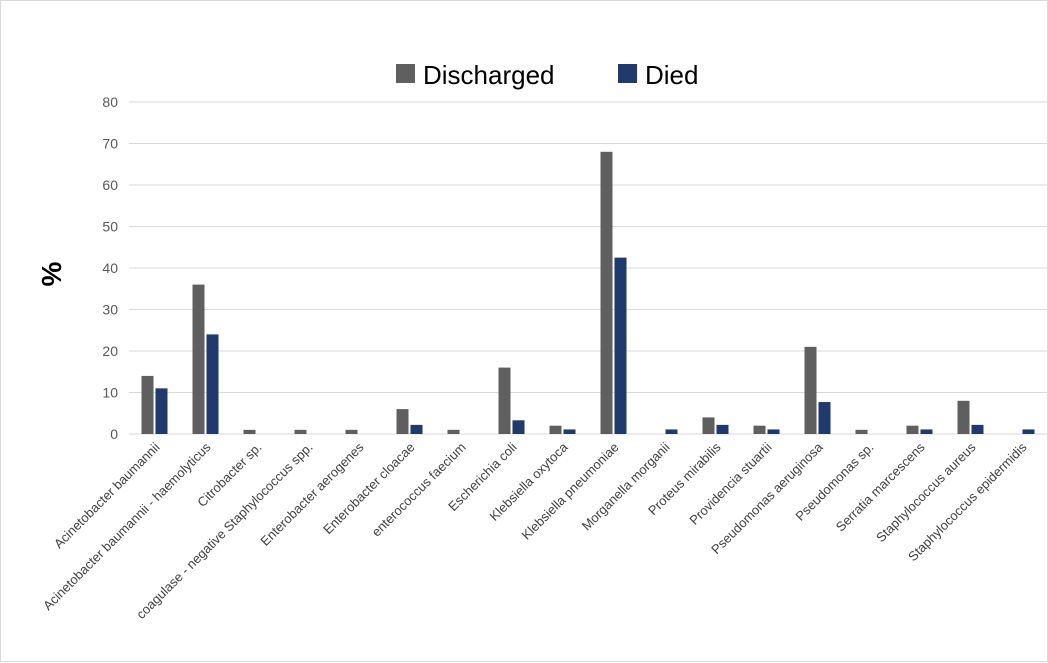 Image resolution: width=1048 pixels, height=663 pixels. Describe the element at coordinates (114, 434) in the screenshot. I see `y-tick-label: 0` at that location.